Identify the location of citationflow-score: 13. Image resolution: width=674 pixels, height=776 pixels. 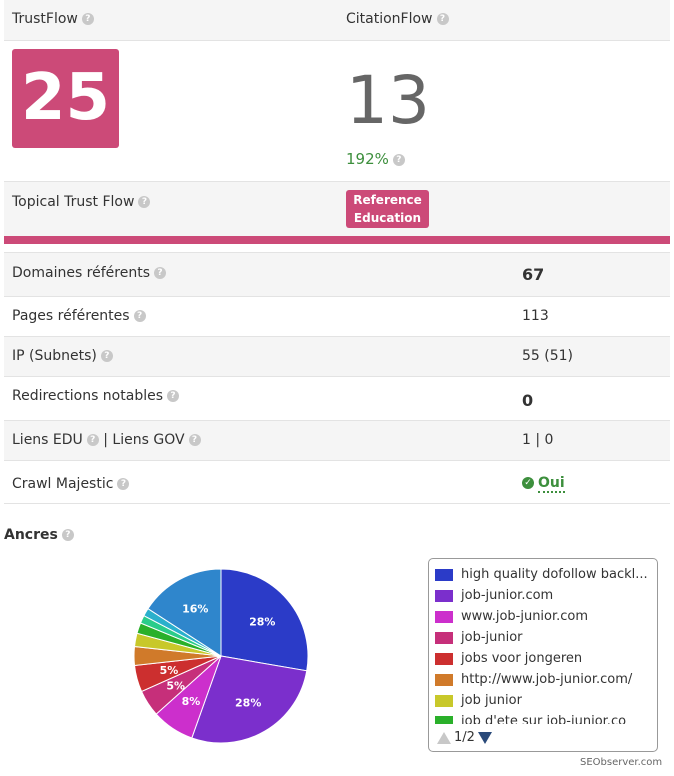
(388, 100).